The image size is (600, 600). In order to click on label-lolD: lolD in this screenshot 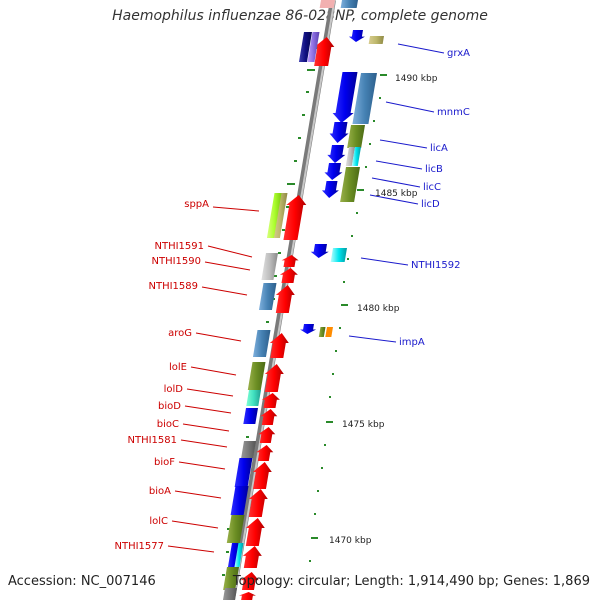, I will do `click(174, 389)`.